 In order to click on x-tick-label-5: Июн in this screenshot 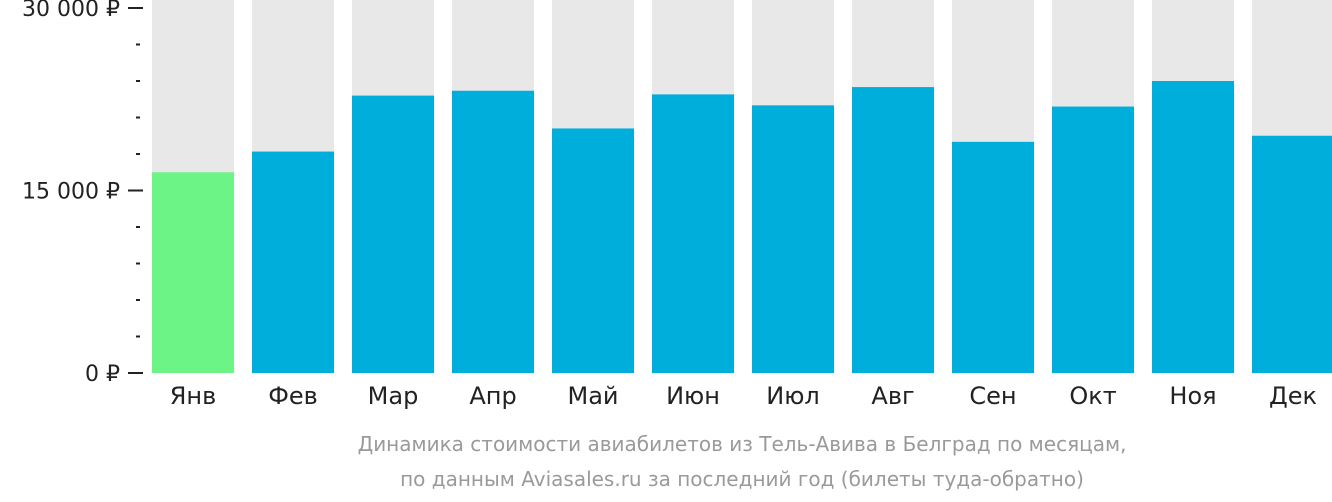, I will do `click(693, 396)`.